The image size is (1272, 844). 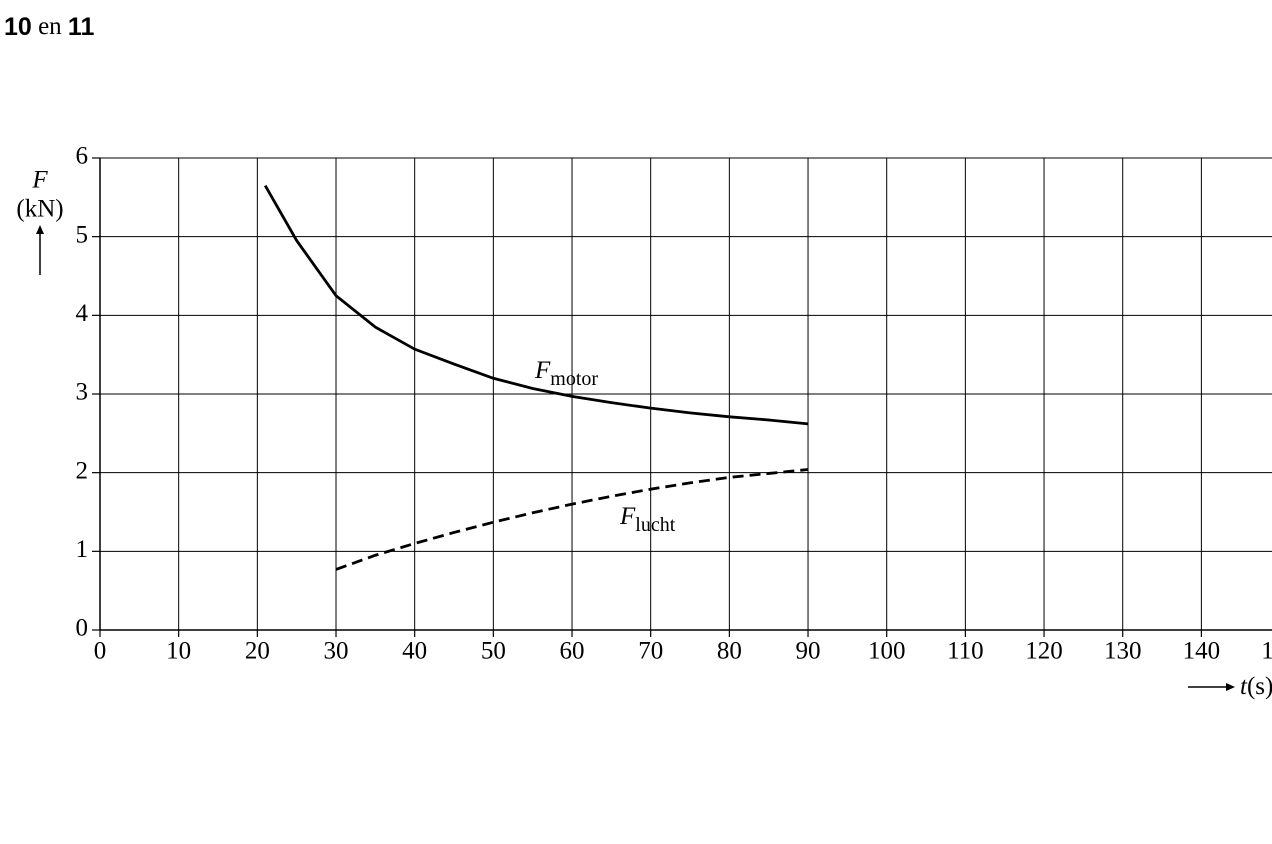 What do you see at coordinates (178, 651) in the screenshot?
I see `x-tick-label: 10` at bounding box center [178, 651].